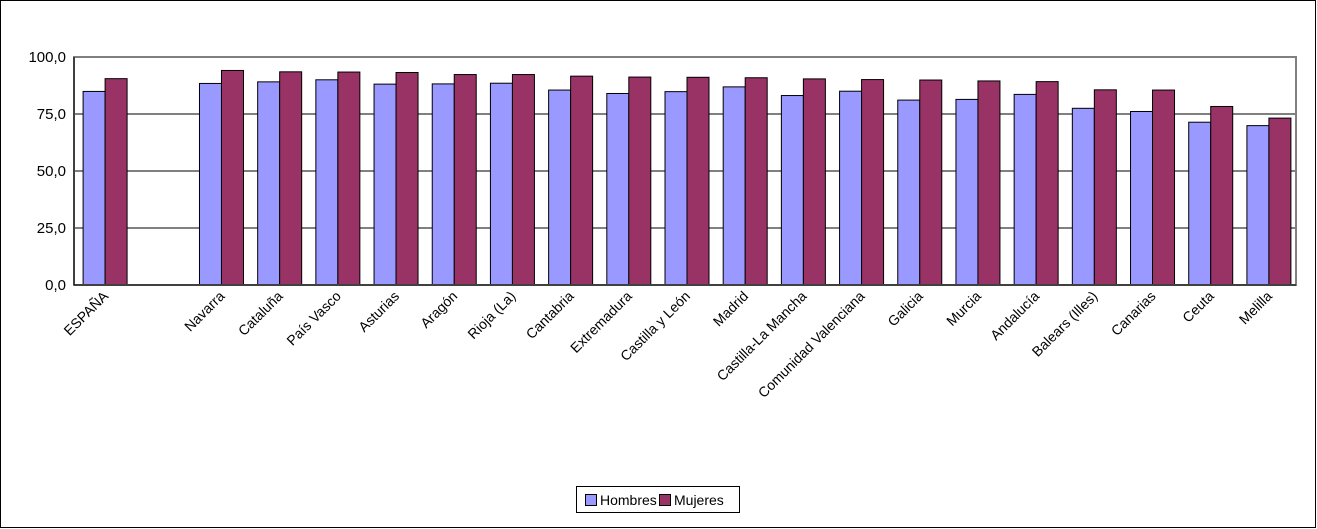  Describe the element at coordinates (963, 308) in the screenshot. I see `x-tick-label: Murcia` at that location.